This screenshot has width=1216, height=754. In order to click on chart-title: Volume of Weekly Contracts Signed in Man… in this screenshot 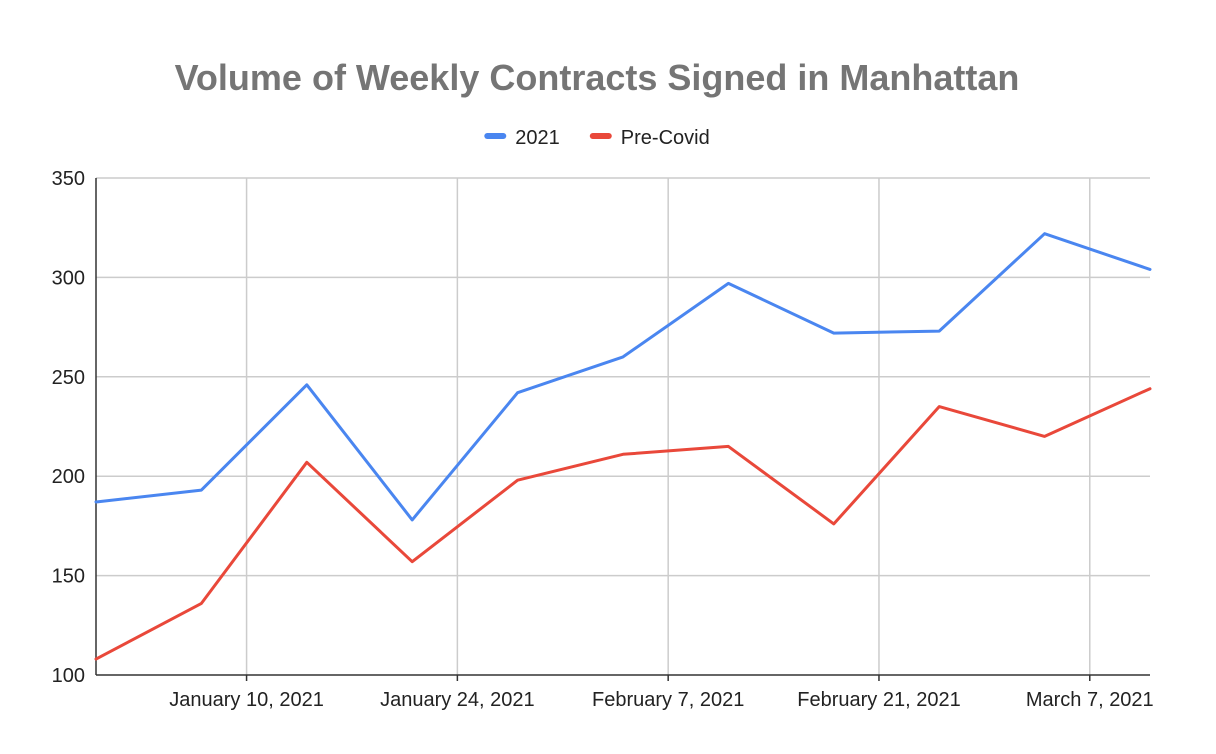, I will do `click(597, 77)`.